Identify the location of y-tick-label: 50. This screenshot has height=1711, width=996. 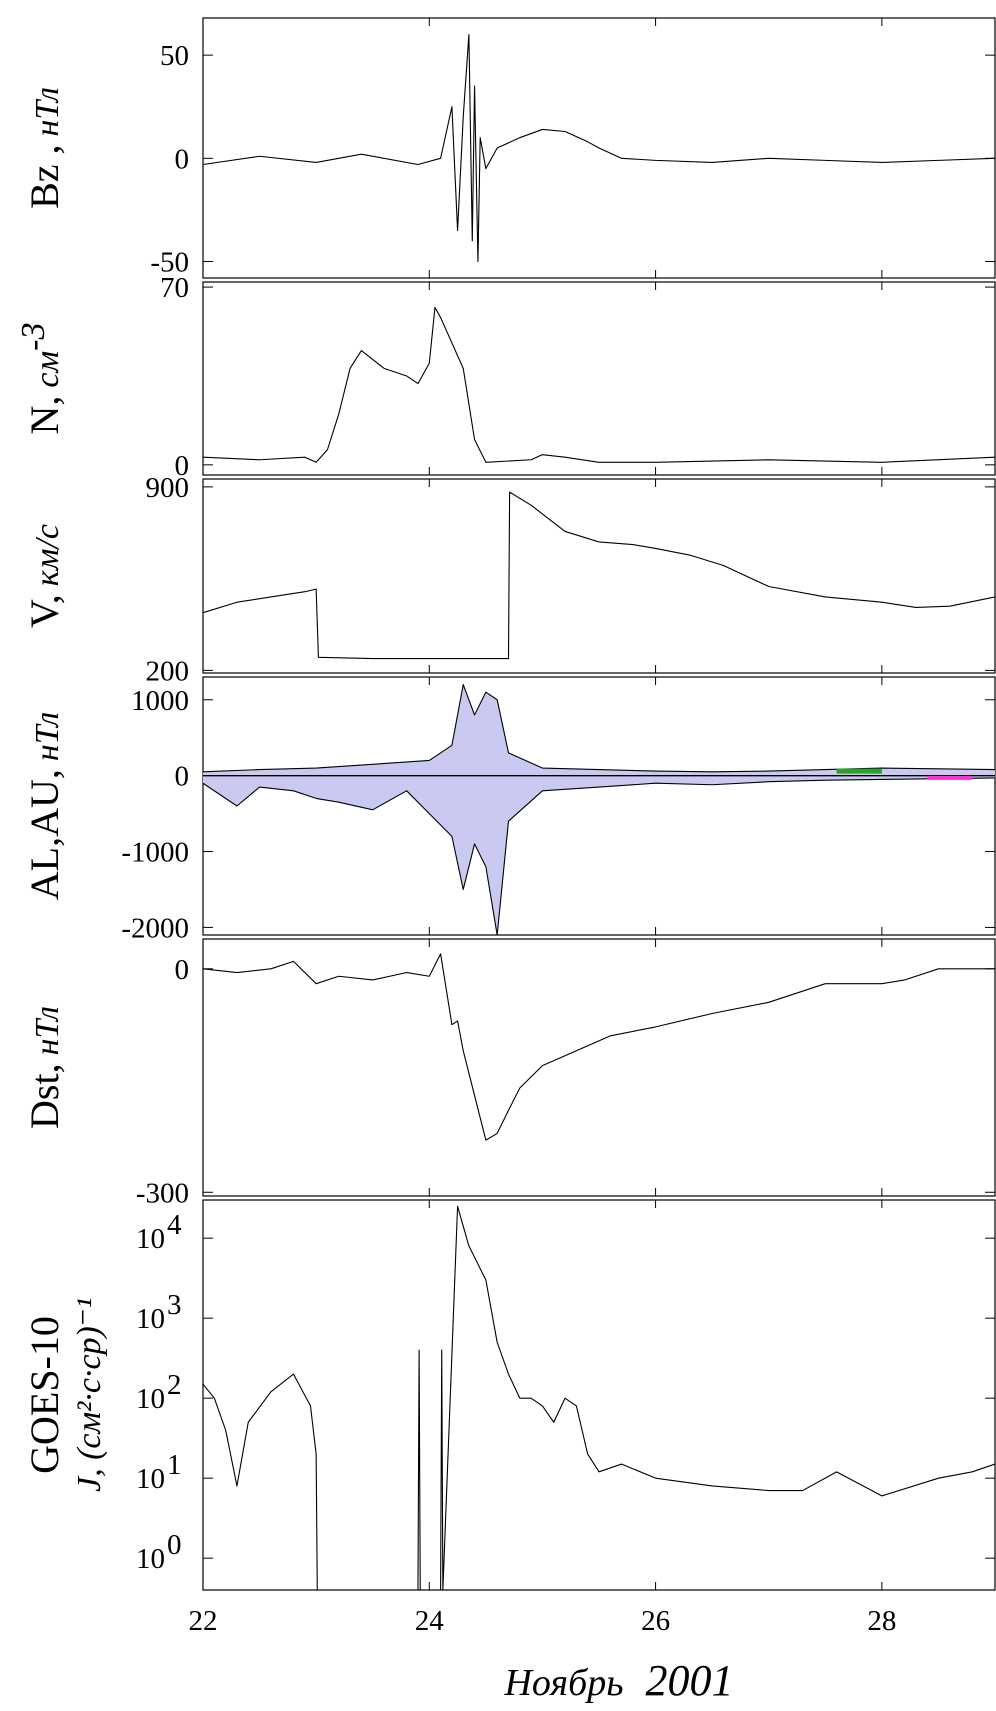
(174, 56).